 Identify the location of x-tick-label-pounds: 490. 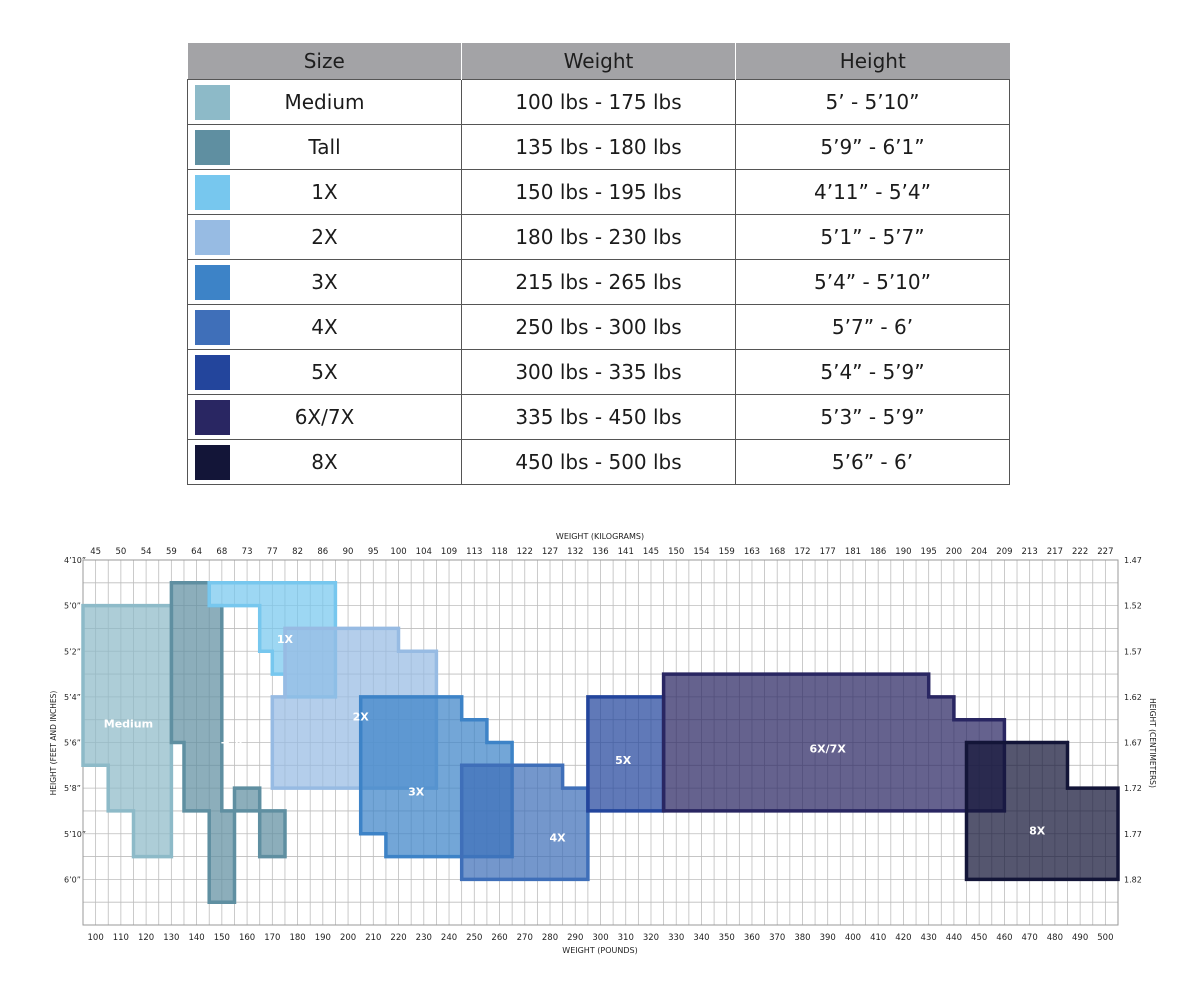
(1080, 938).